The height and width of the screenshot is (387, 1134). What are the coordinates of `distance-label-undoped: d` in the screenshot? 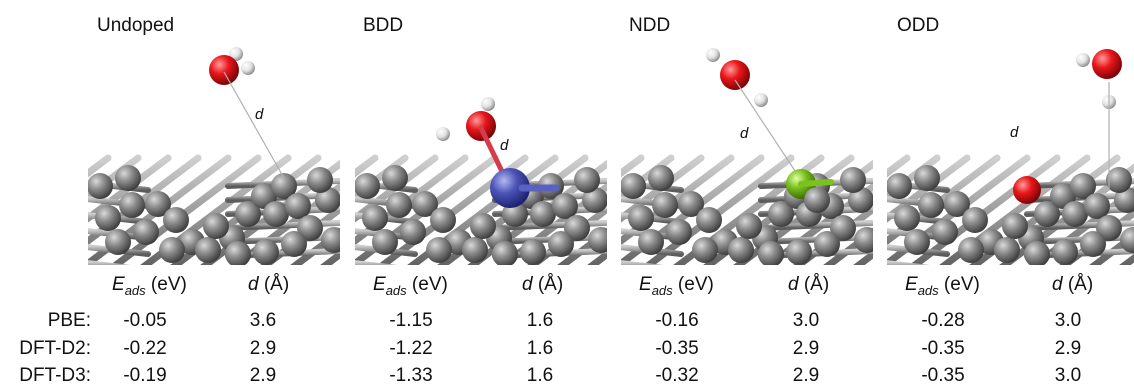 It's located at (259, 114).